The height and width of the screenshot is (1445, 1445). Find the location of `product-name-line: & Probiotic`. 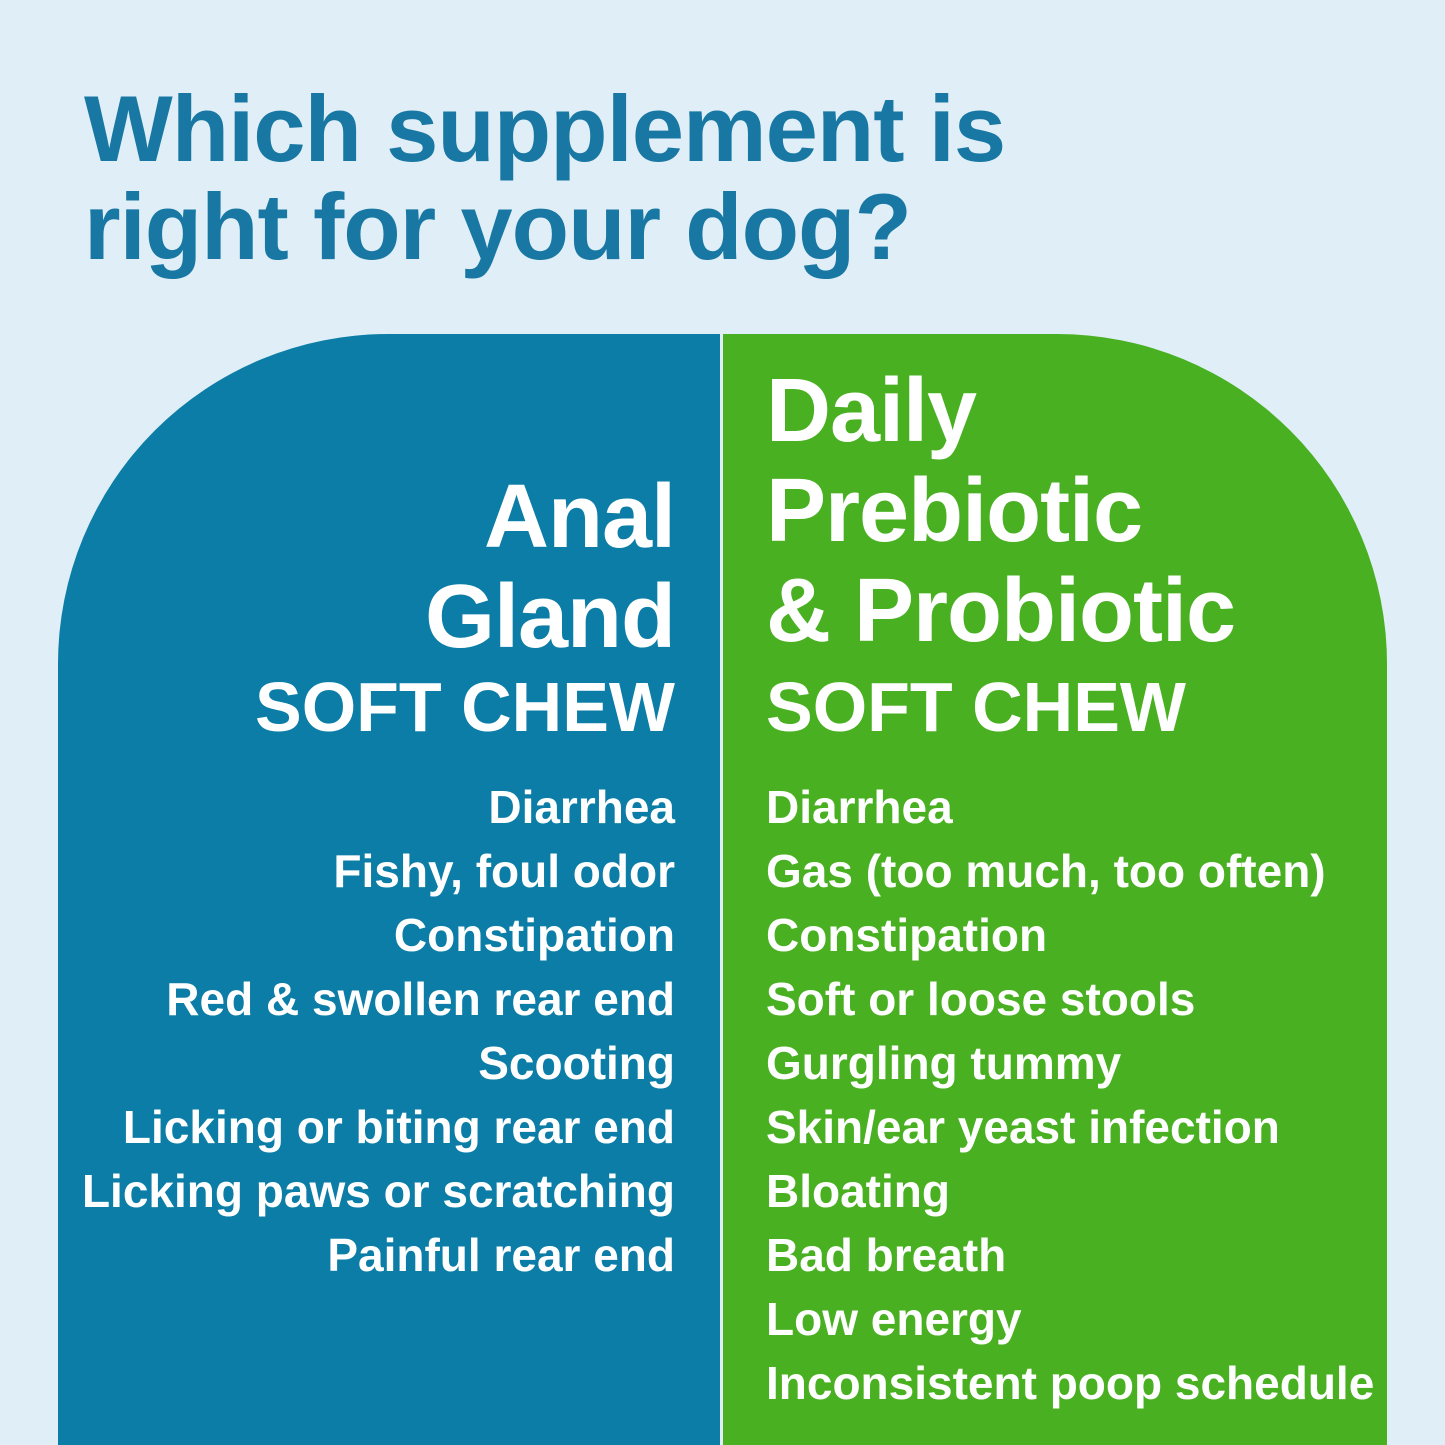

product-name-line: & Probiotic is located at coordinates (1001, 611).